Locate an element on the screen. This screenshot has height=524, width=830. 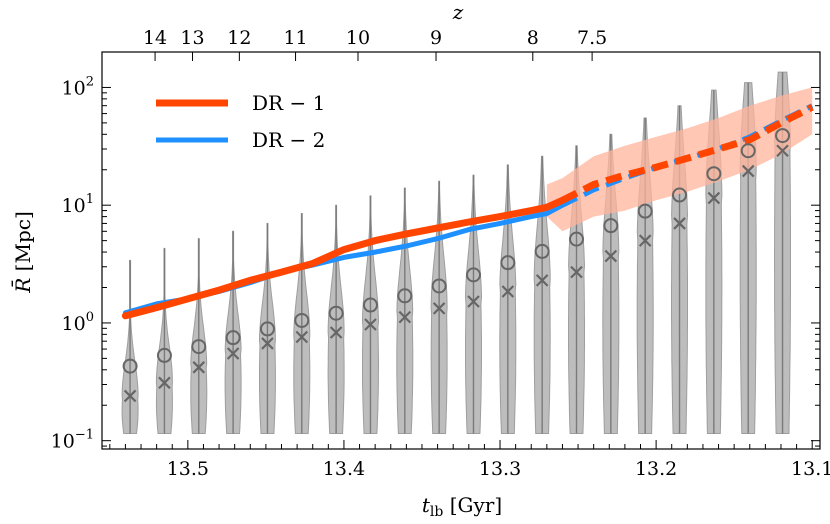
y-tick-label-exp-2: 1 is located at coordinates (90, 199).